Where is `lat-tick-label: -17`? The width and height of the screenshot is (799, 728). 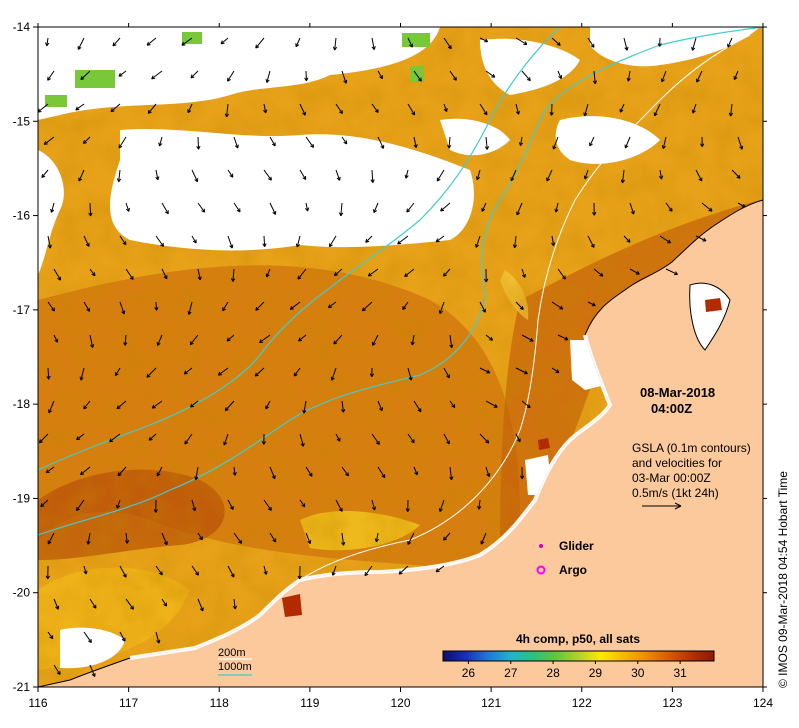
lat-tick-label: -17 is located at coordinates (22, 310).